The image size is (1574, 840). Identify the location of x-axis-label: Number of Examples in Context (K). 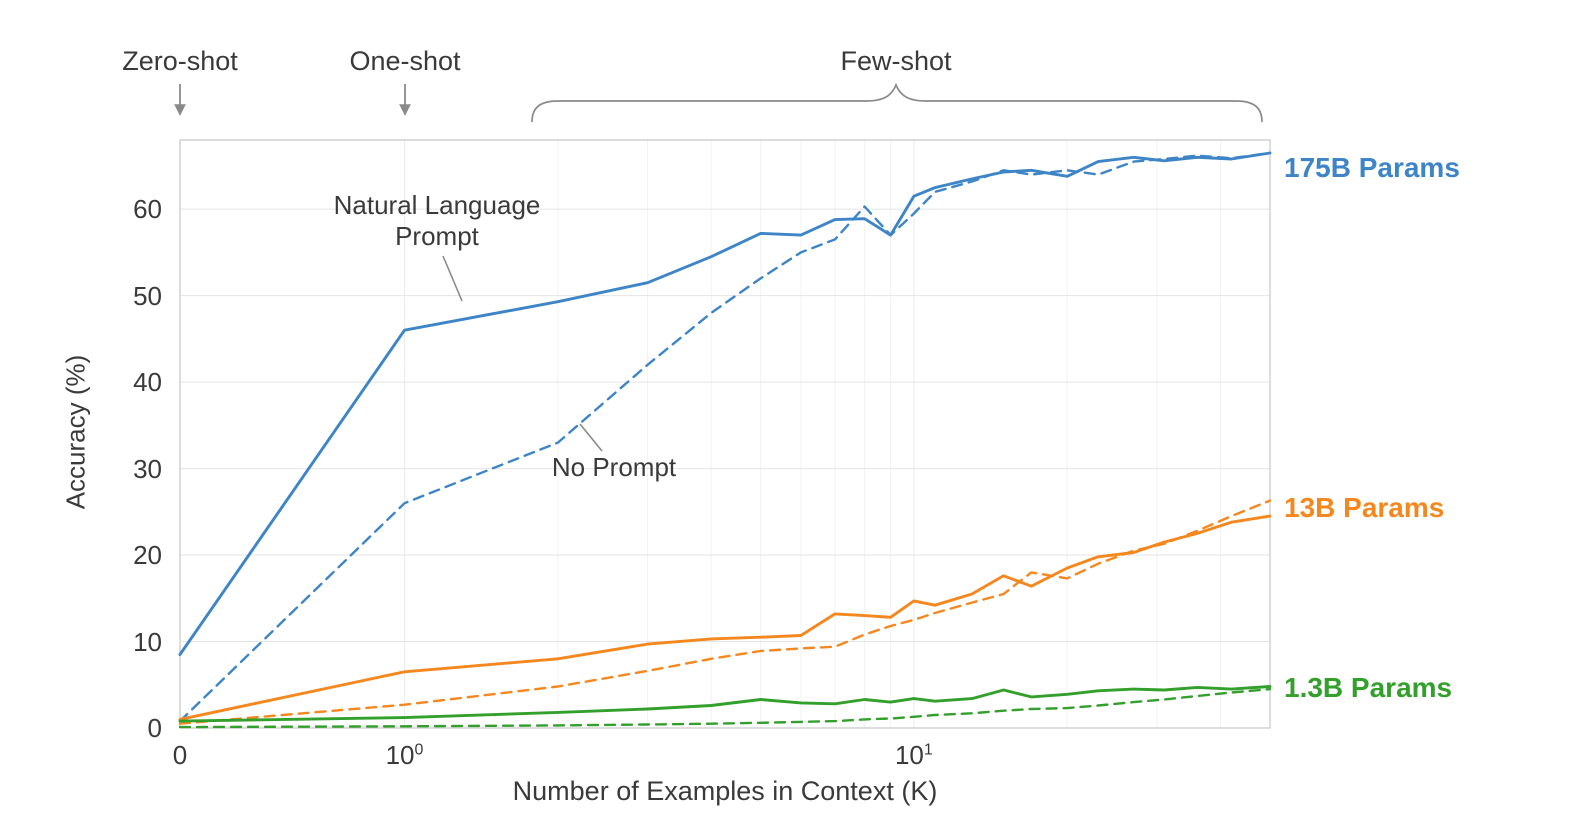
(725, 791).